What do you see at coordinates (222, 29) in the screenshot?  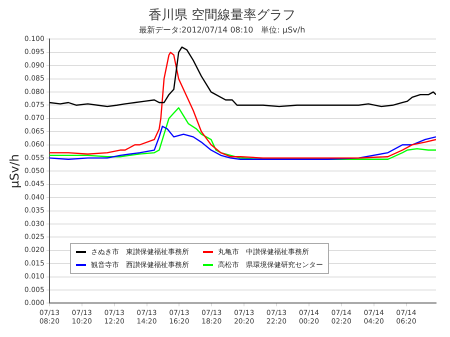 I see `chart-subtitle: 最新データ:2012/07/14 08:10 単位: μSv/h` at bounding box center [222, 29].